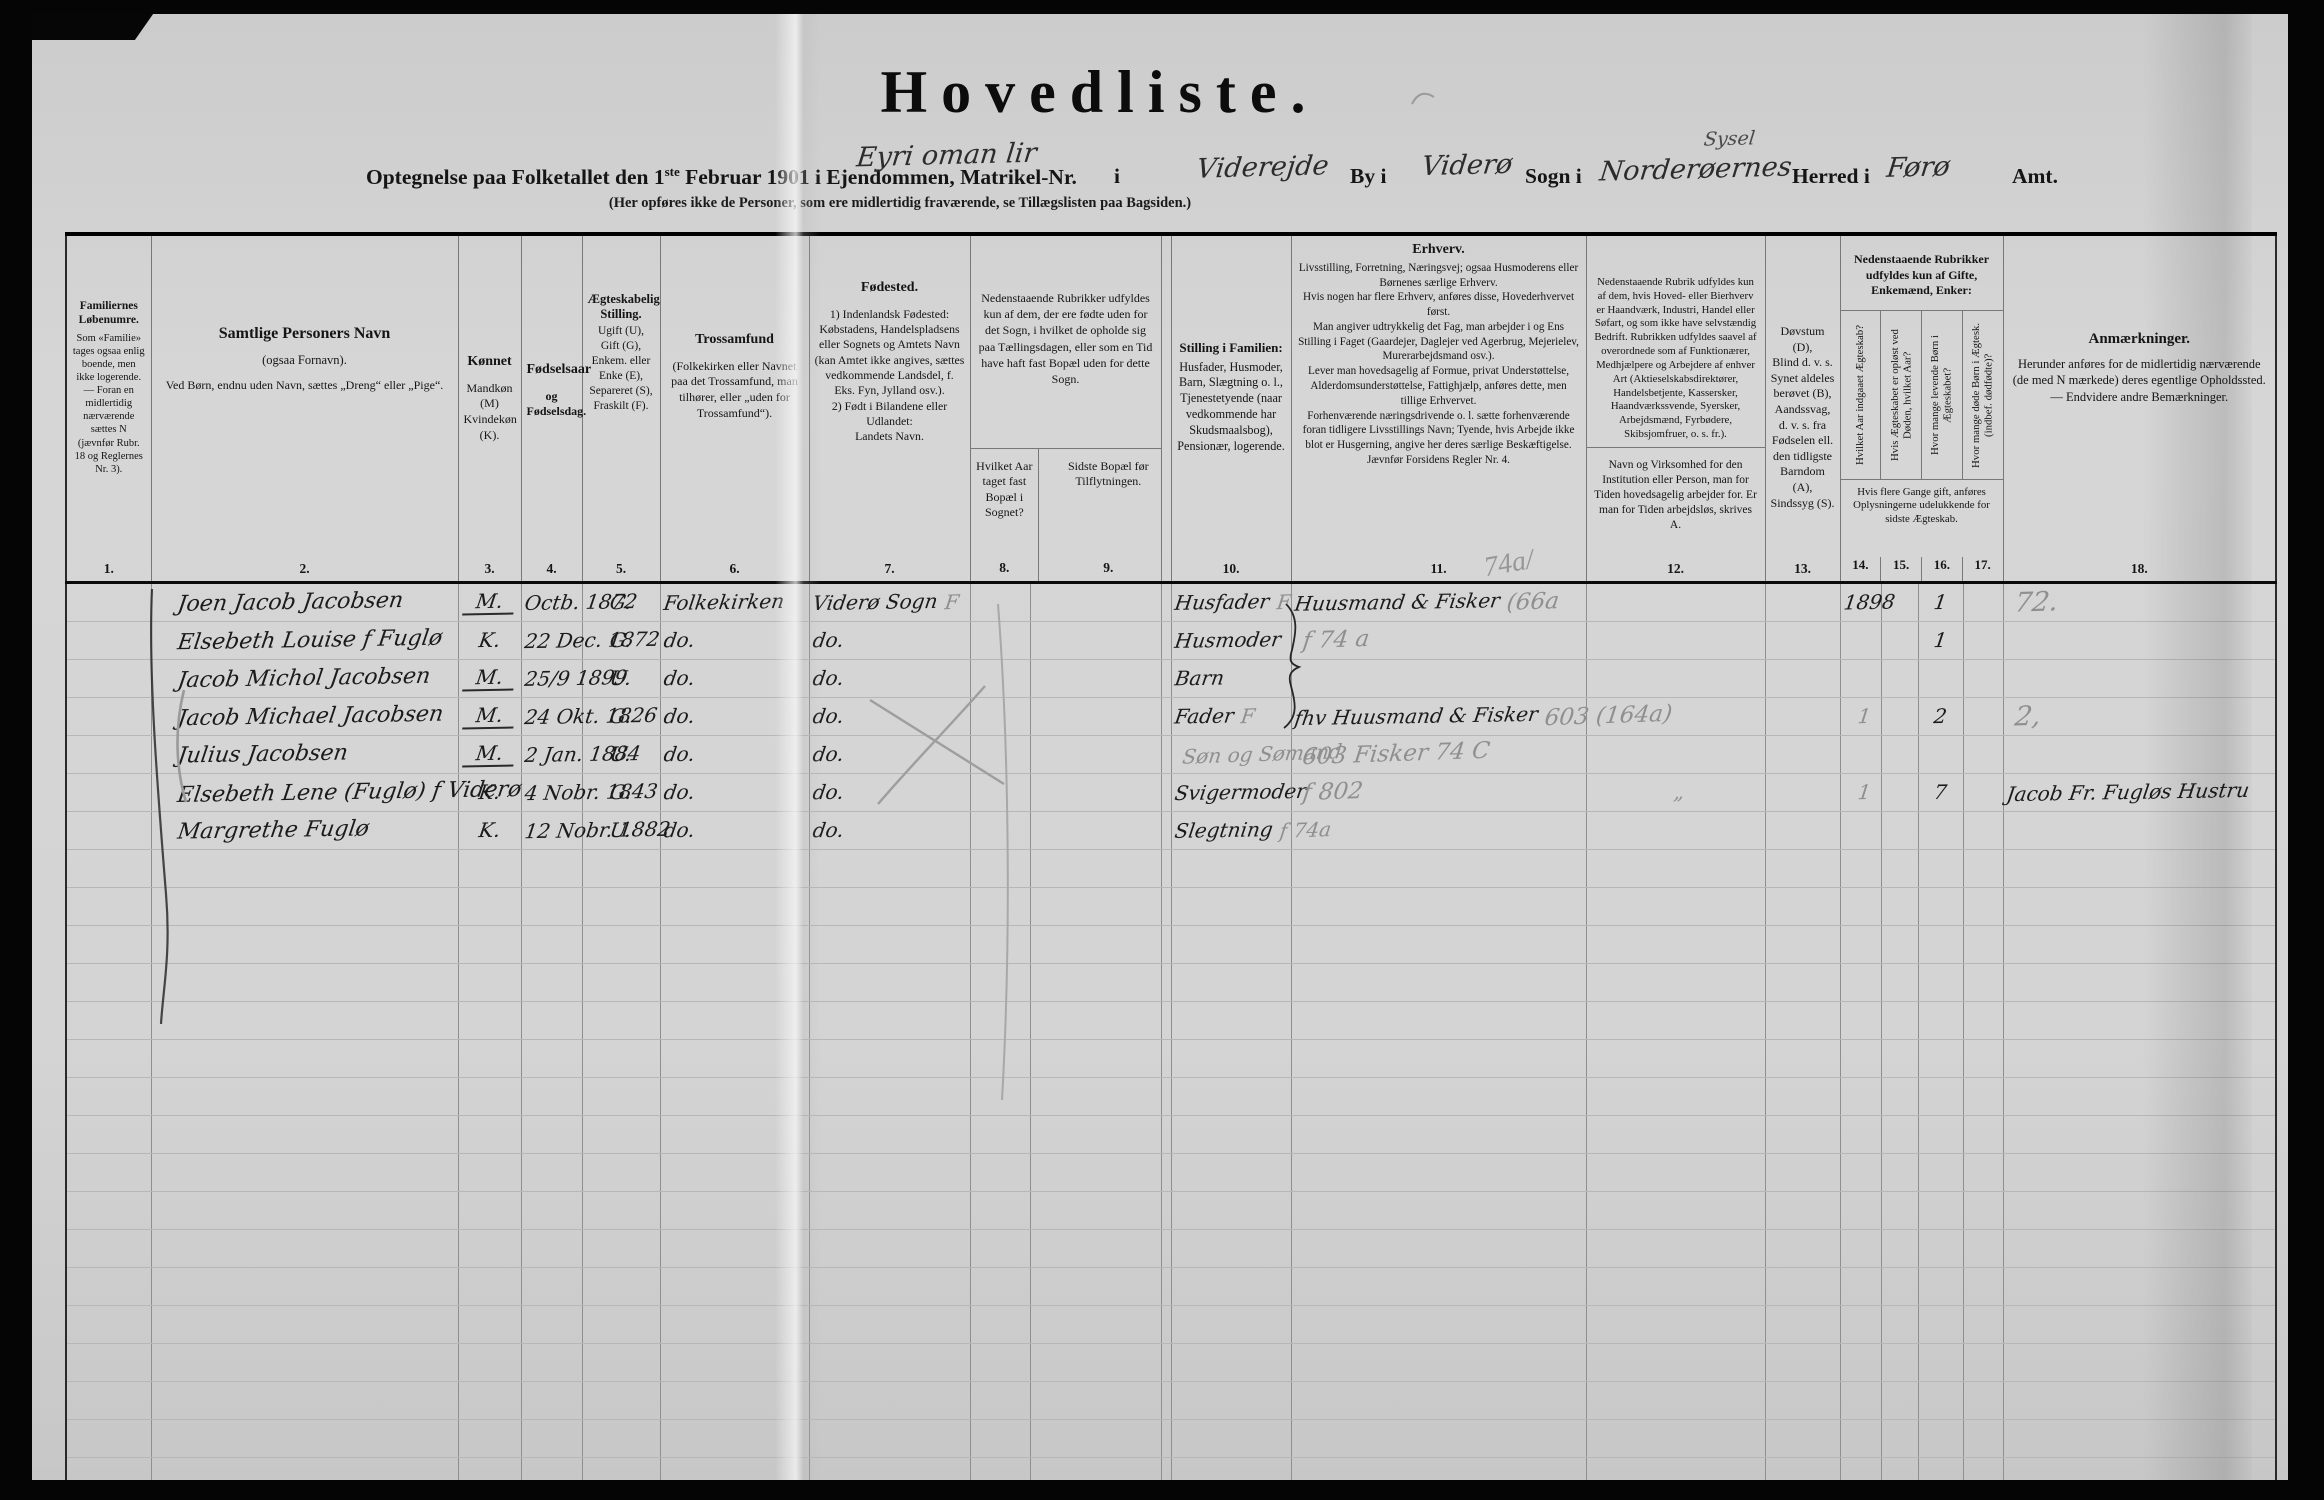  What do you see at coordinates (1332, 792) in the screenshot?
I see `handwritten-pencil: f 802` at bounding box center [1332, 792].